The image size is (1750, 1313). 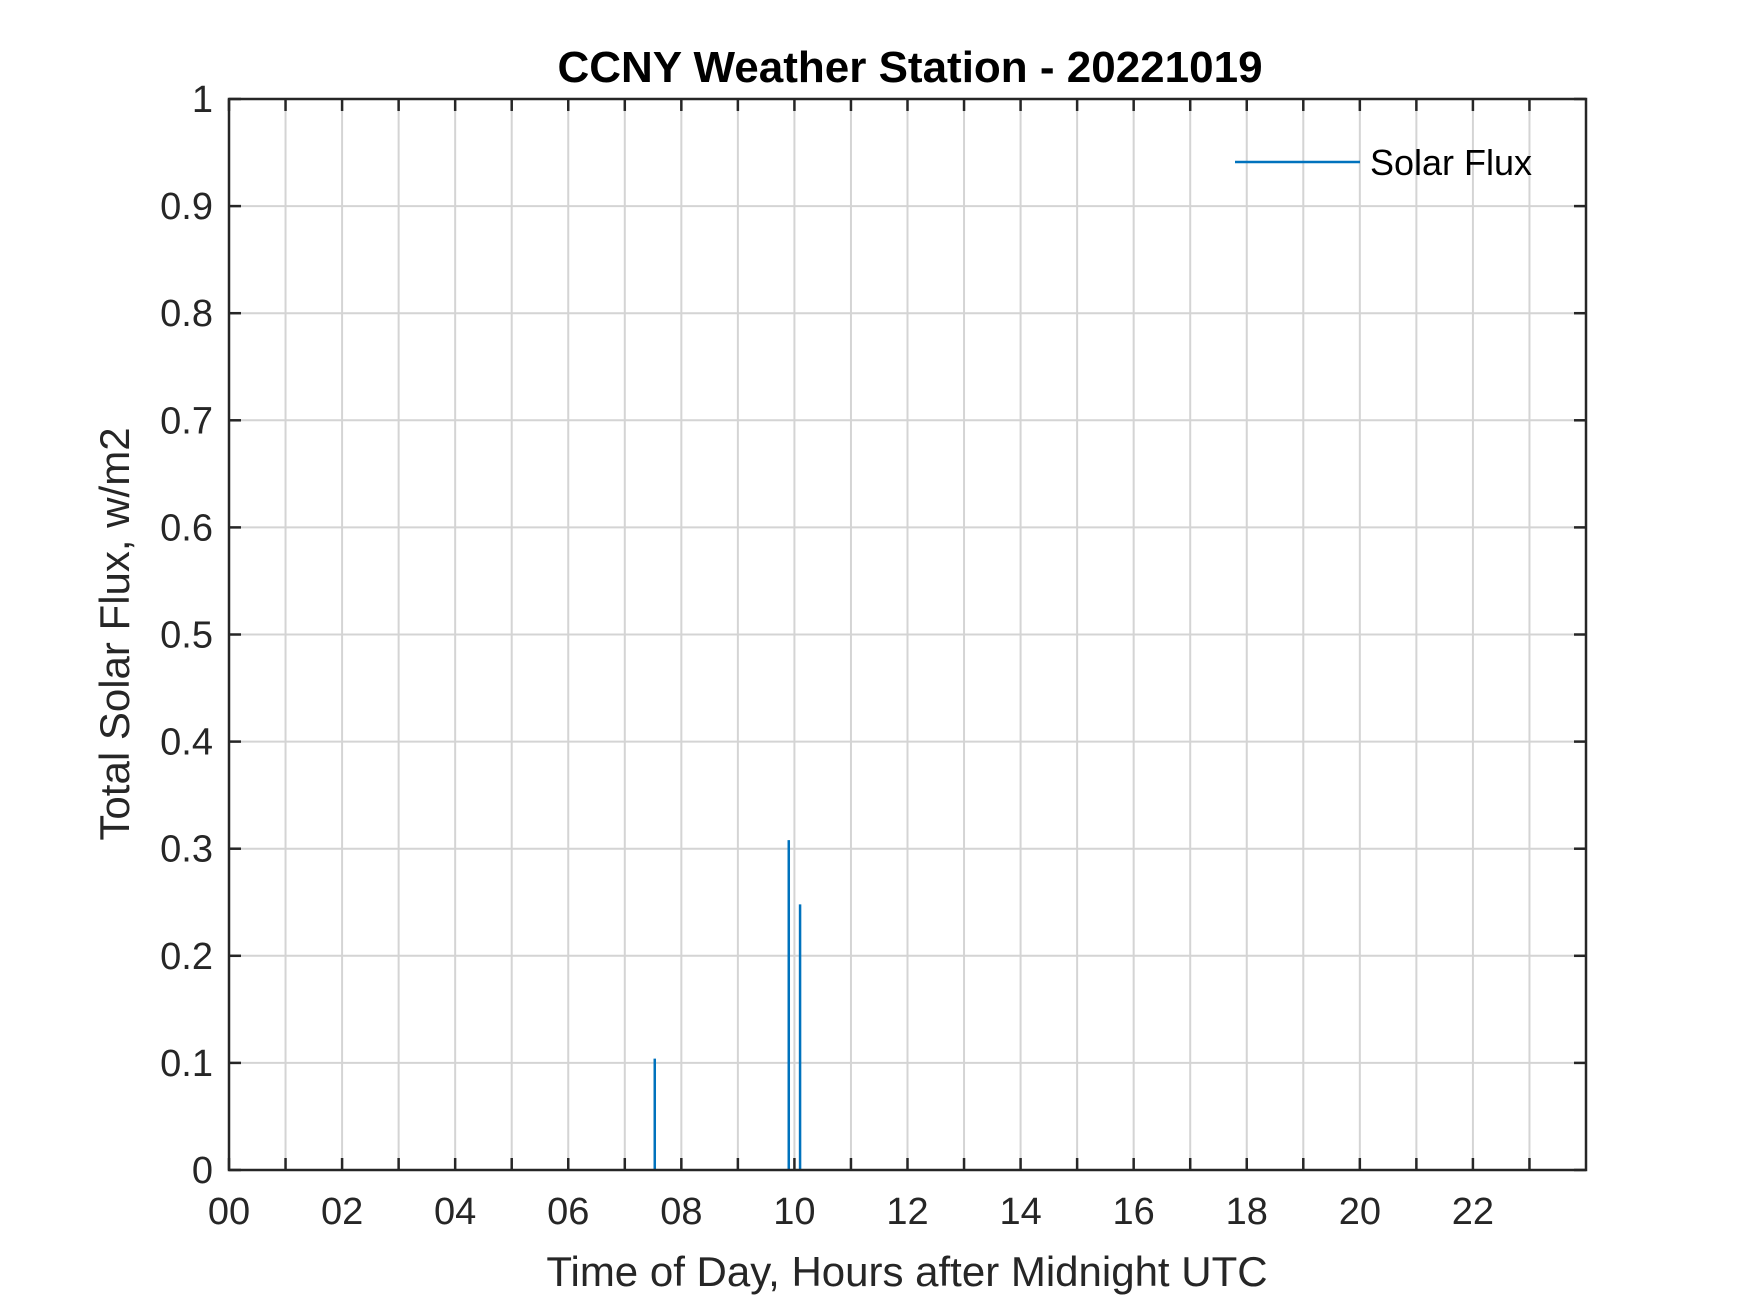 I want to click on y-tick-label: 0.5, so click(x=186, y=636).